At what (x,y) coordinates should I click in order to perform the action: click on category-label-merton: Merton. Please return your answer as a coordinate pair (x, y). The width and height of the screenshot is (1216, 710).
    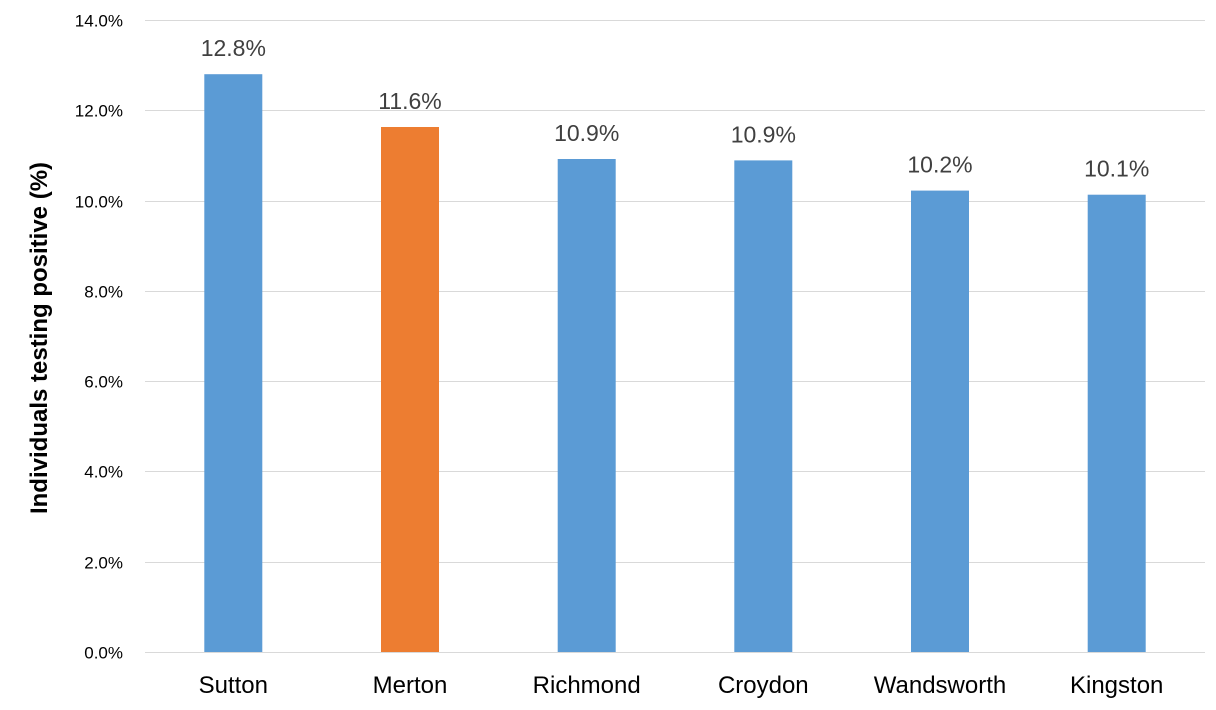
    Looking at the image, I should click on (410, 685).